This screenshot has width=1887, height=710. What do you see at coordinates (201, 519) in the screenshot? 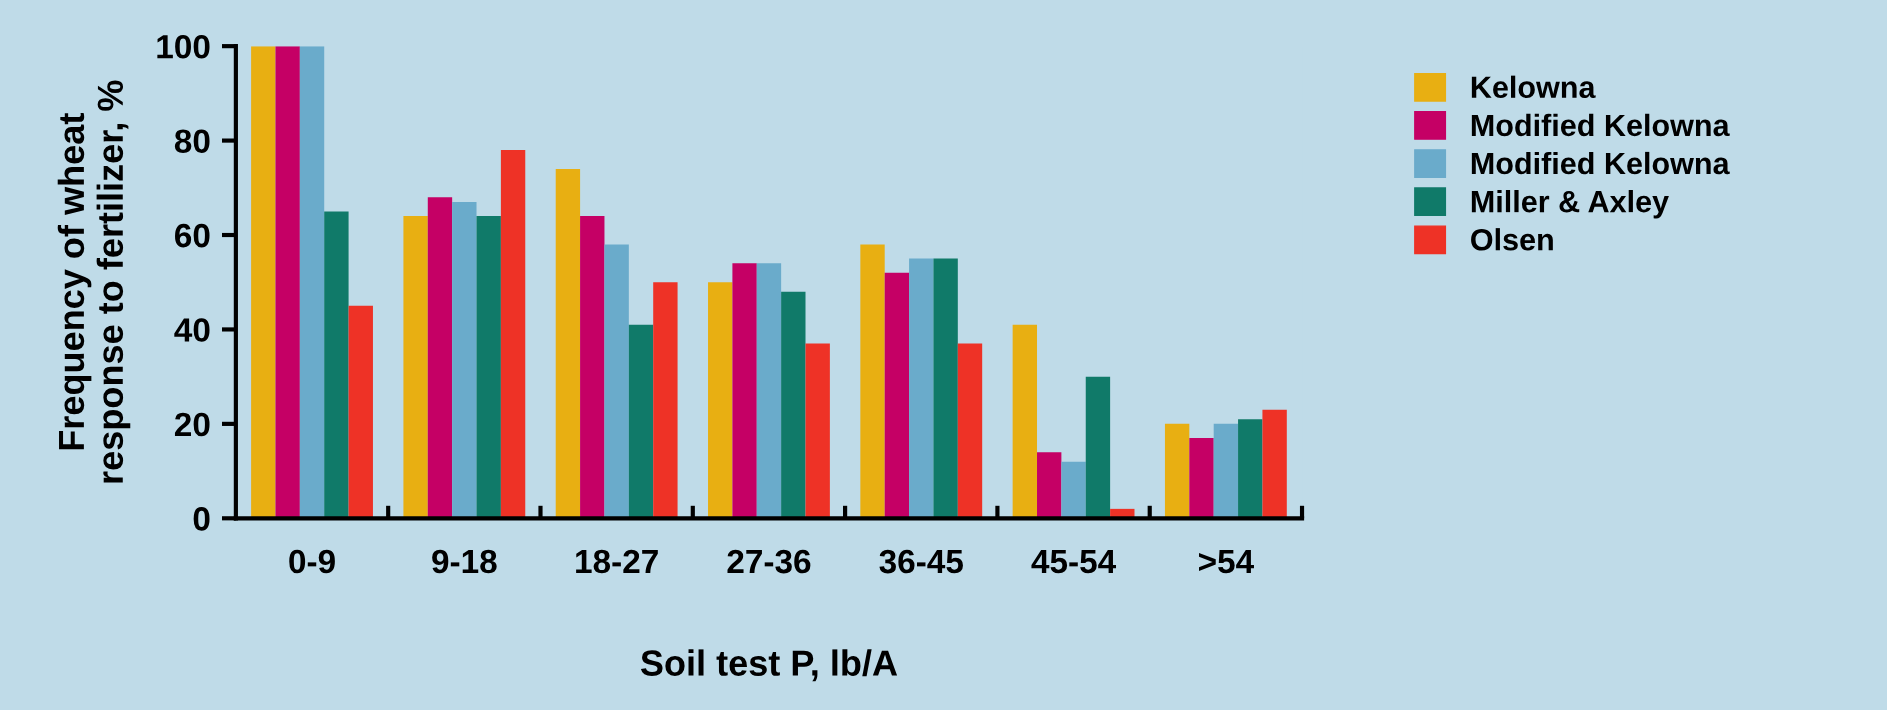
I see `y-tick-label: 0` at bounding box center [201, 519].